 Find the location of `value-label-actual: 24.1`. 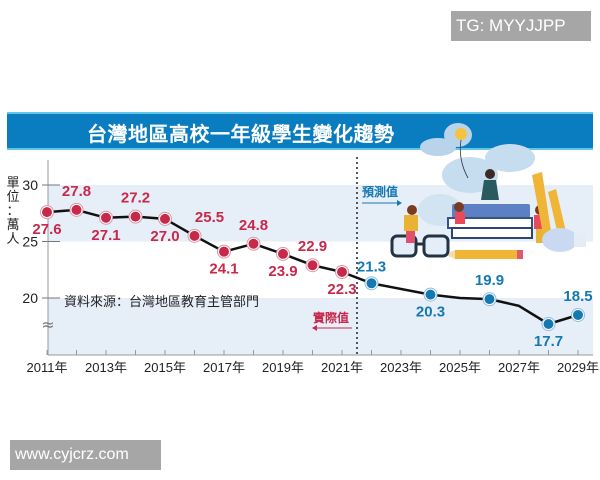

value-label-actual: 24.1 is located at coordinates (223, 269).